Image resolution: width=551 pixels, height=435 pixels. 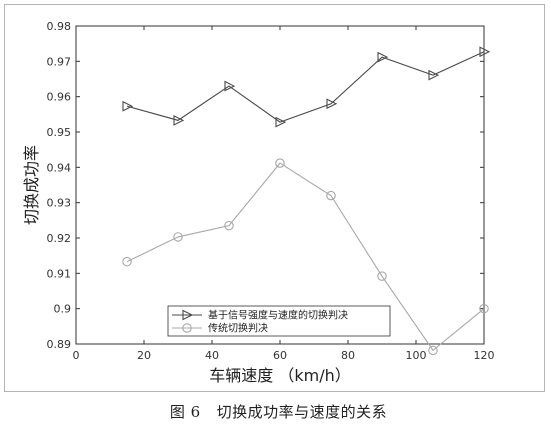 What do you see at coordinates (31, 185) in the screenshot?
I see `y-axis-title: 切换成功率` at bounding box center [31, 185].